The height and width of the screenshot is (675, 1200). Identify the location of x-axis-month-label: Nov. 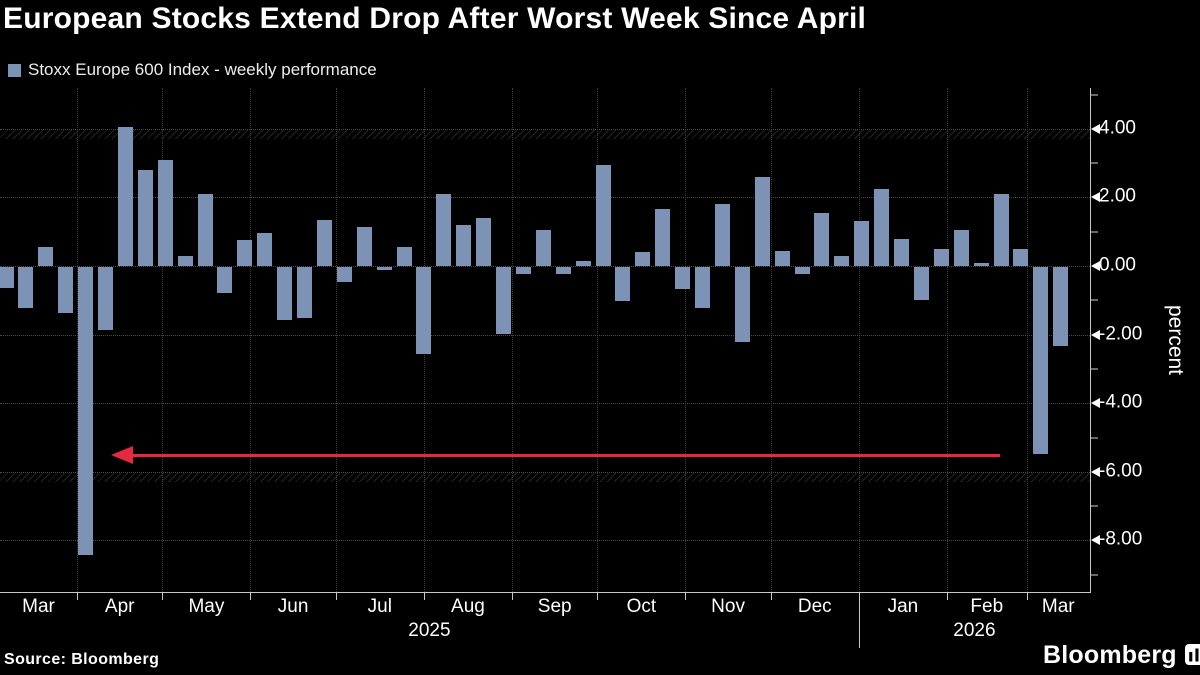
(728, 606).